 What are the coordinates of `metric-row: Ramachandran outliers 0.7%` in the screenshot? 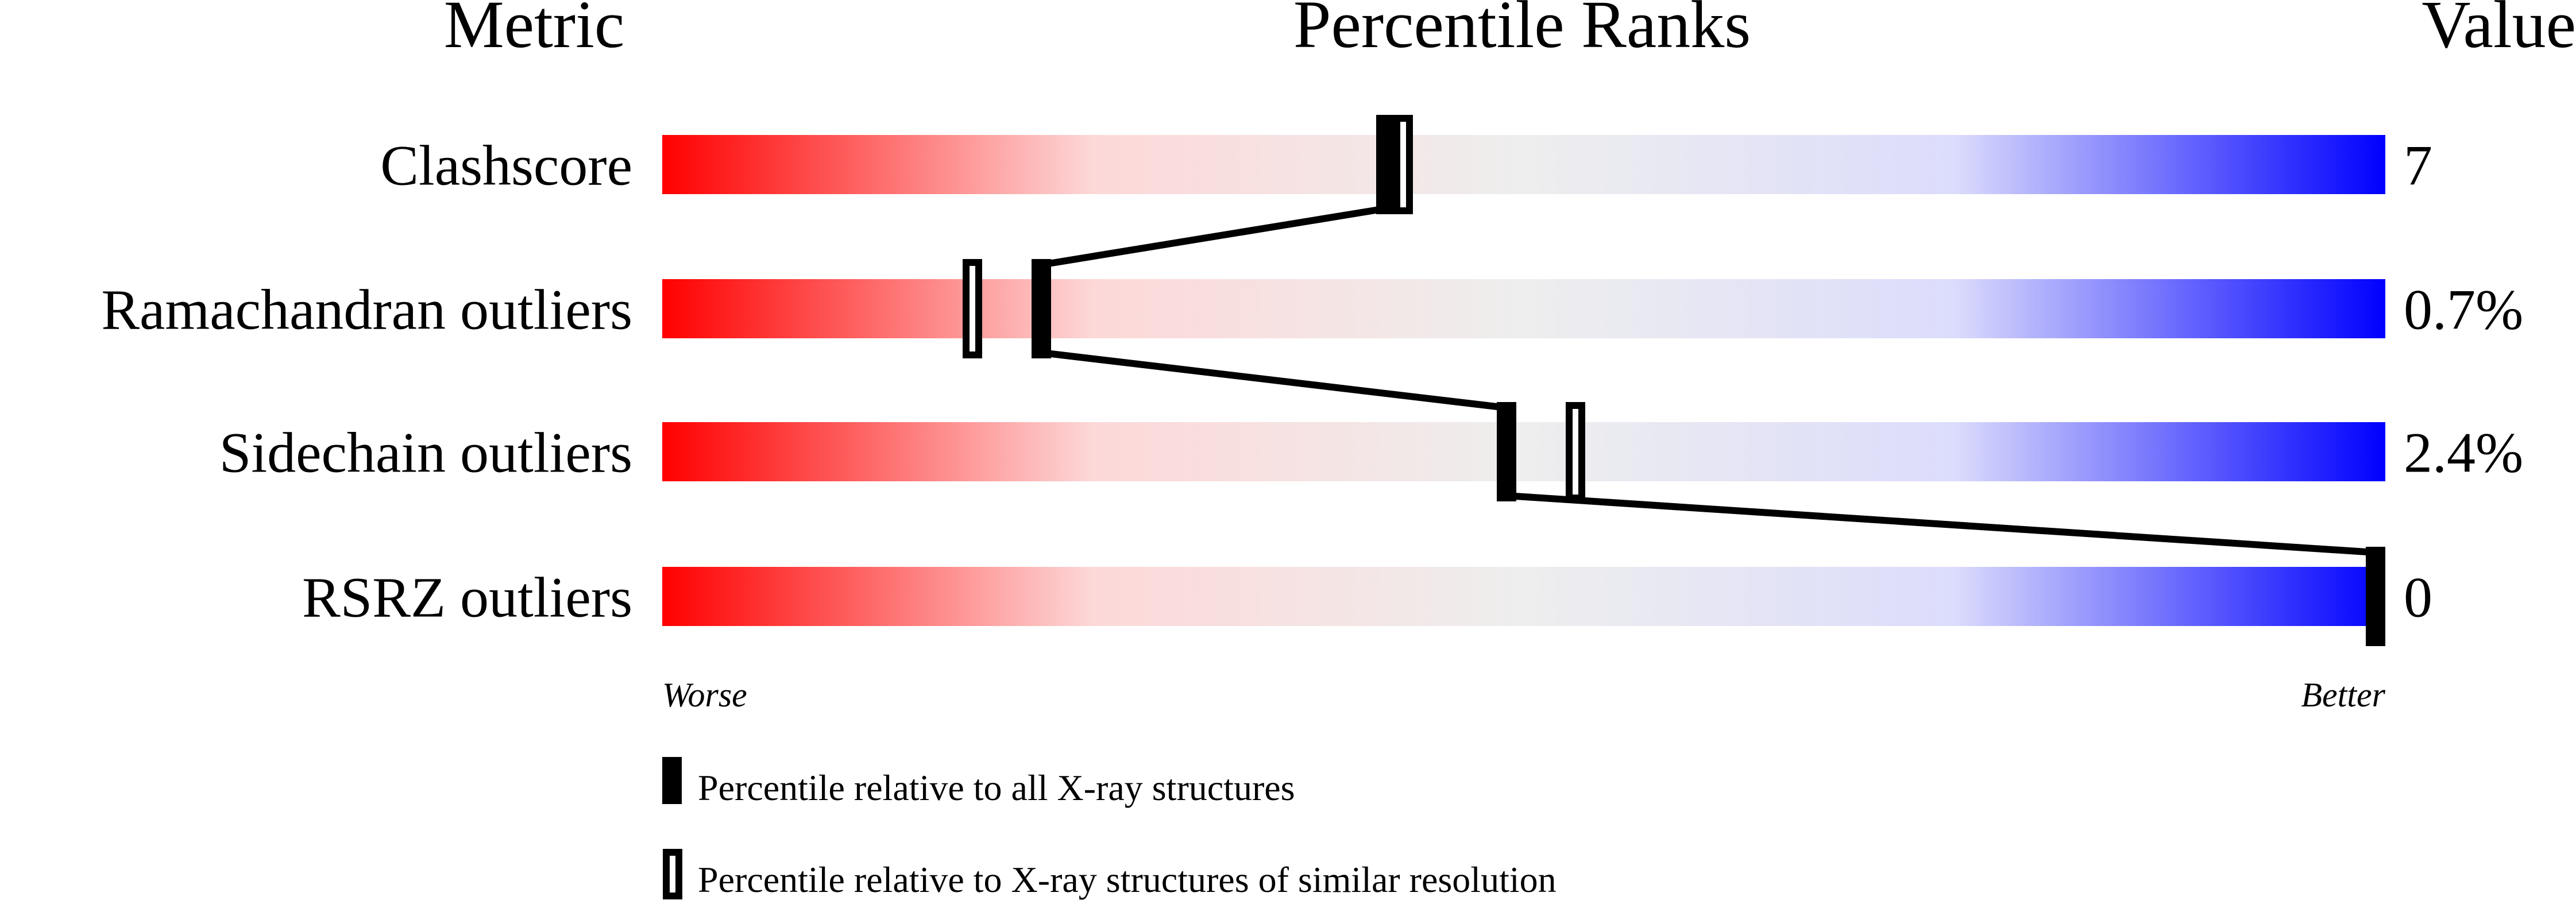 It's located at (1312, 308).